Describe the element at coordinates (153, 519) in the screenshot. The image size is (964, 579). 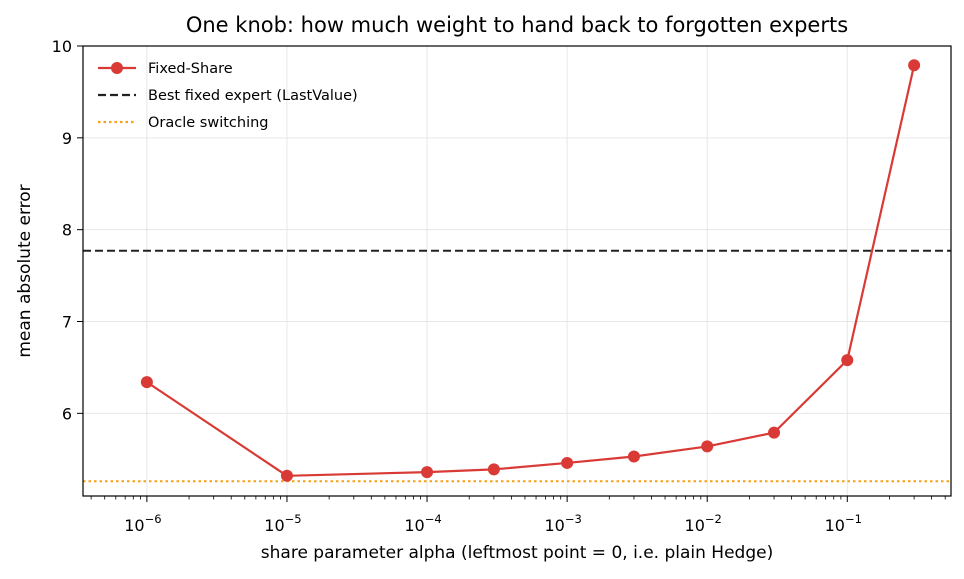
I see `x-tick-exponent: −6` at that location.